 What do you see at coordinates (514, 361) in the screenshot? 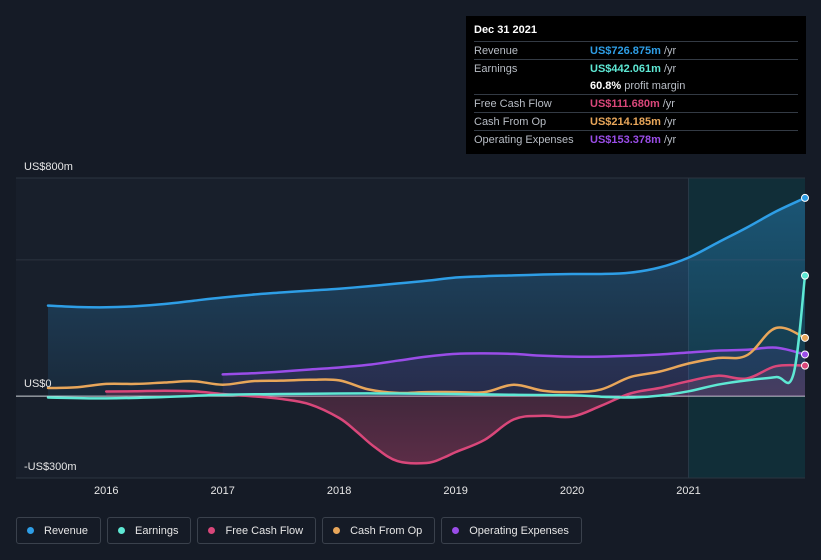
I see `operating-expenses-line` at bounding box center [514, 361].